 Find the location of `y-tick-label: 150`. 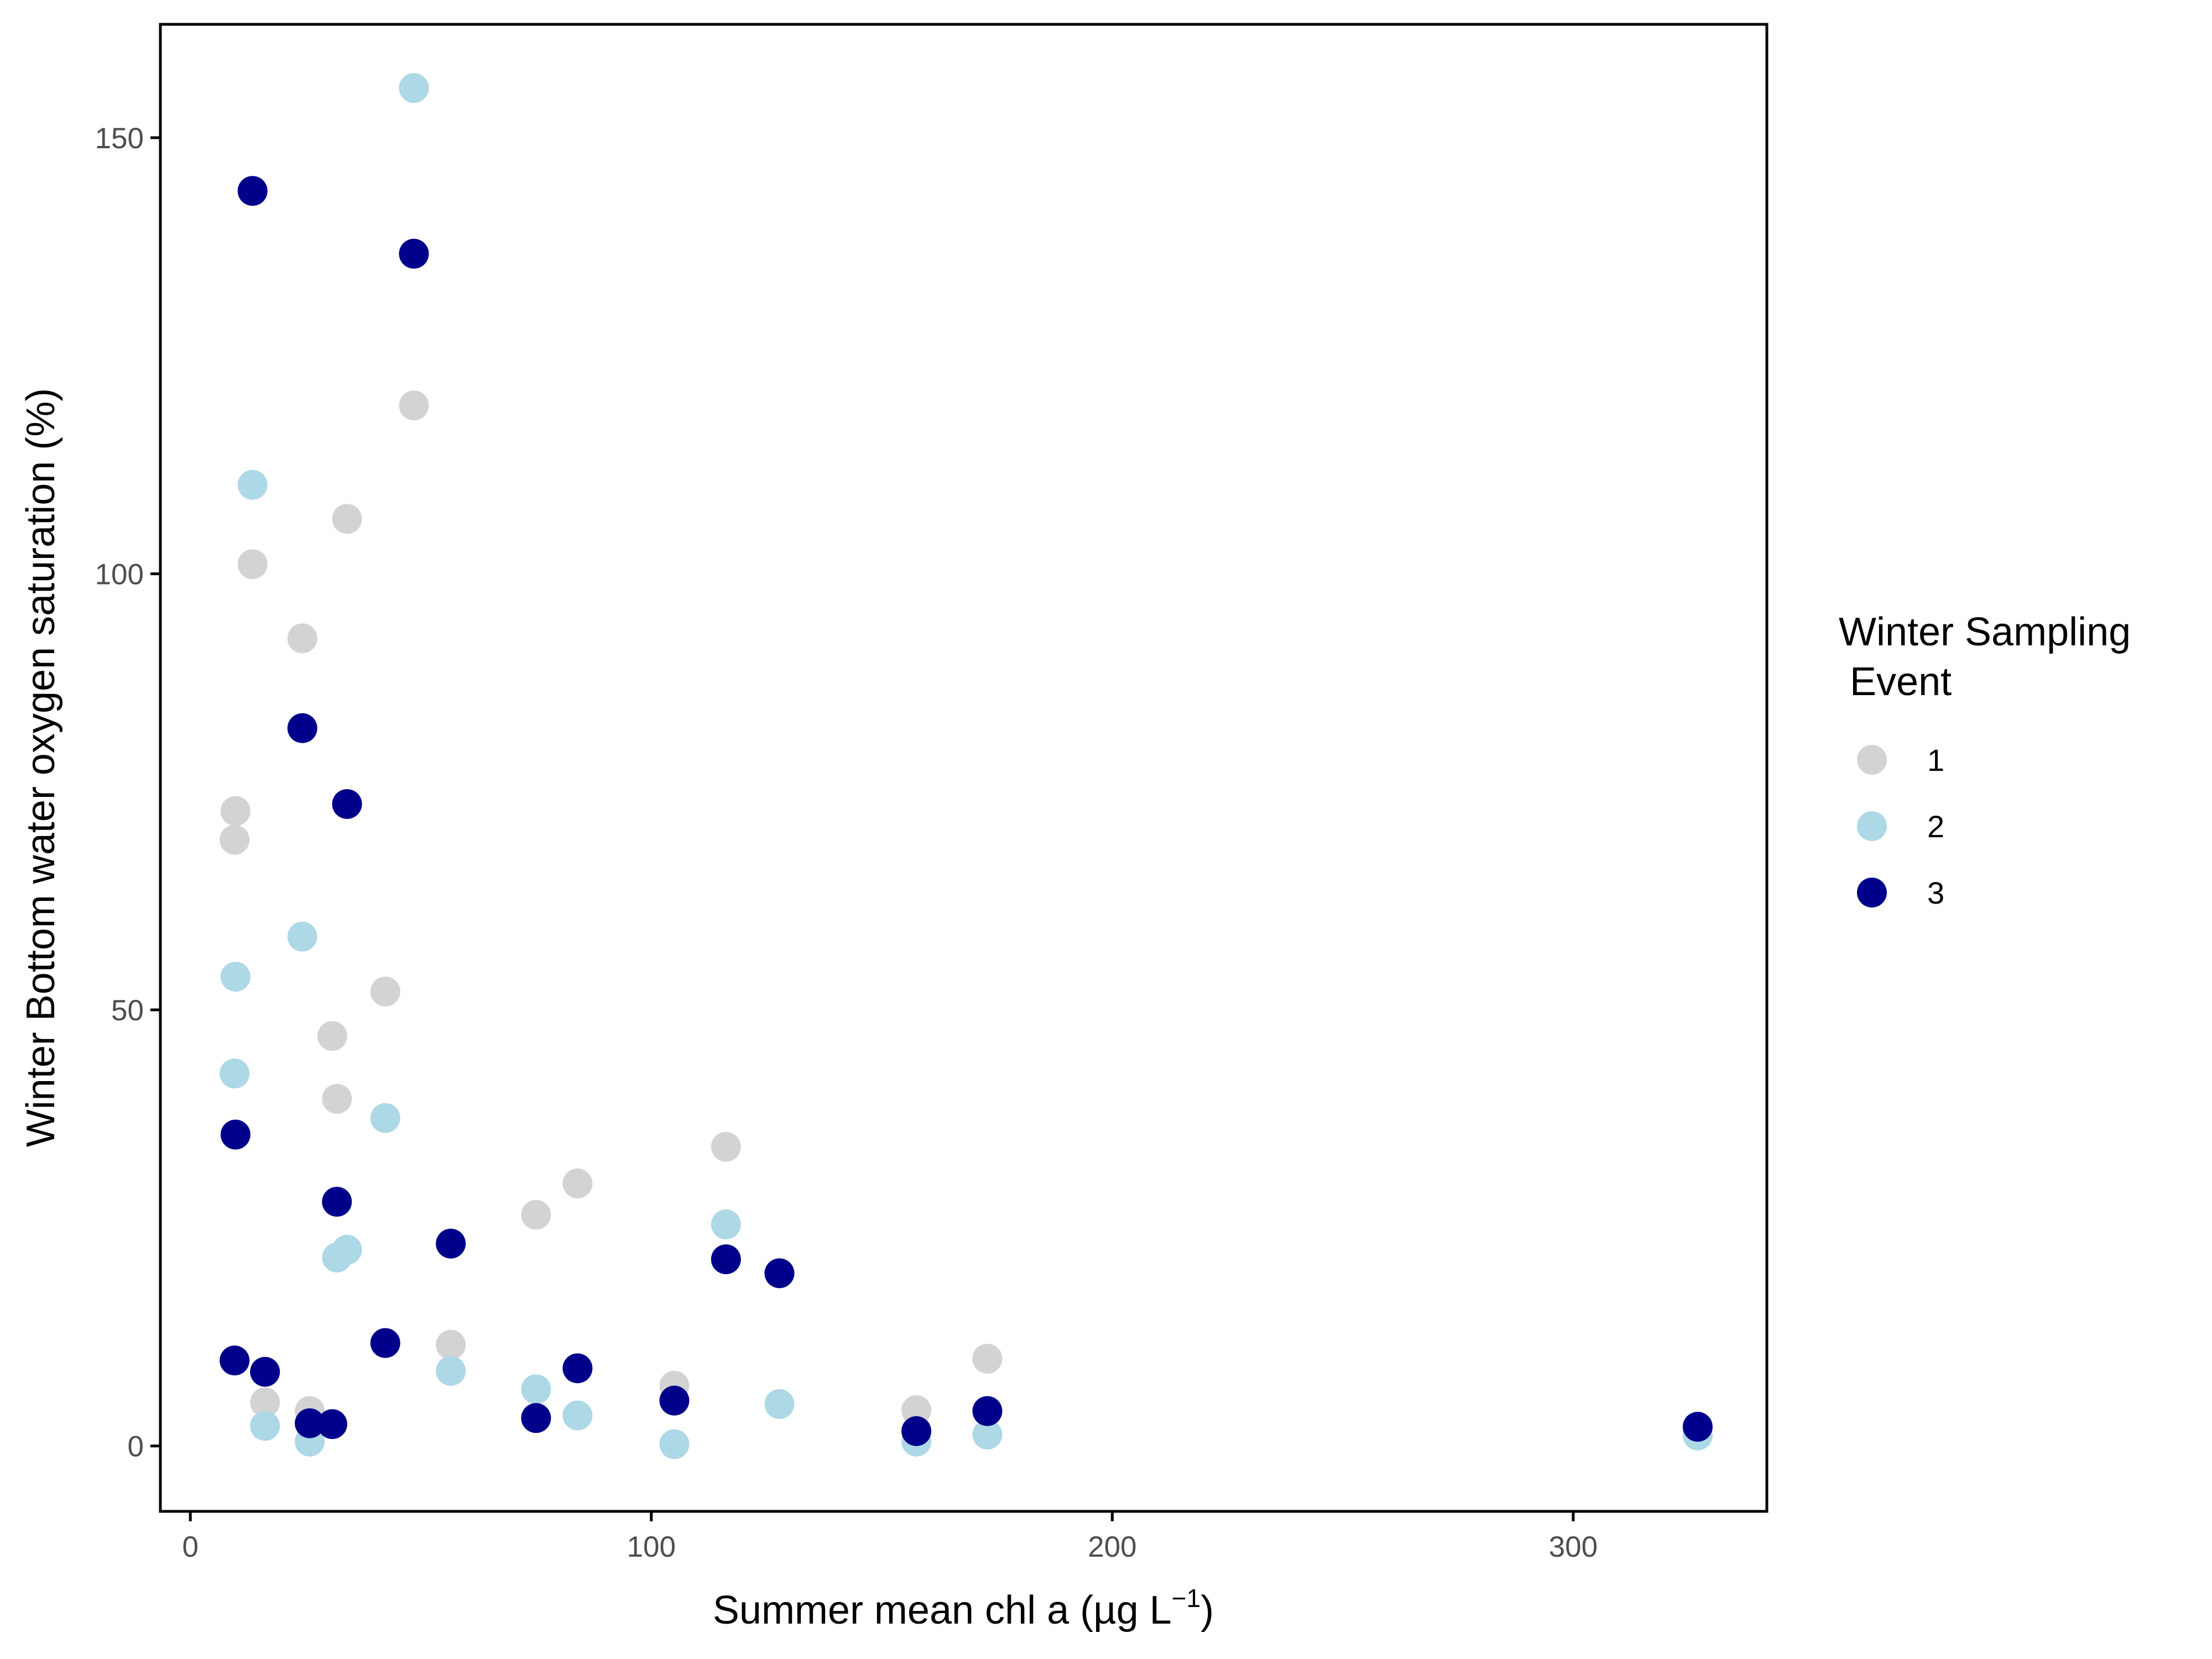

y-tick-label: 150 is located at coordinates (120, 138).